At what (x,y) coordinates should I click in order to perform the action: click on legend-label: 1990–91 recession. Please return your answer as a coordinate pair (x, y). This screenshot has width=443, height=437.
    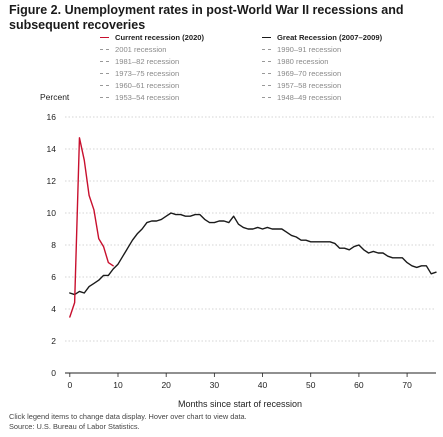
    Looking at the image, I should click on (309, 49).